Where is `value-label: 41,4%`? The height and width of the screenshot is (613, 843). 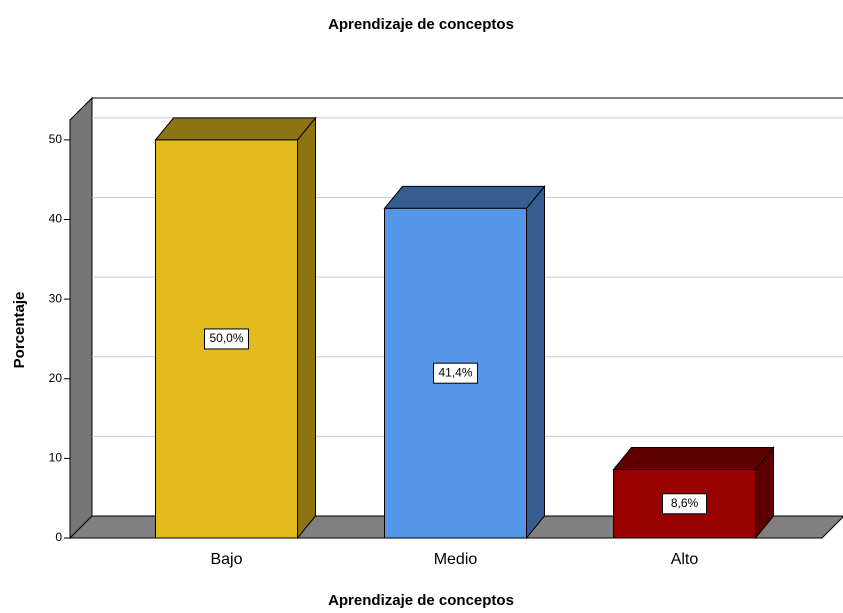 value-label: 41,4% is located at coordinates (455, 372).